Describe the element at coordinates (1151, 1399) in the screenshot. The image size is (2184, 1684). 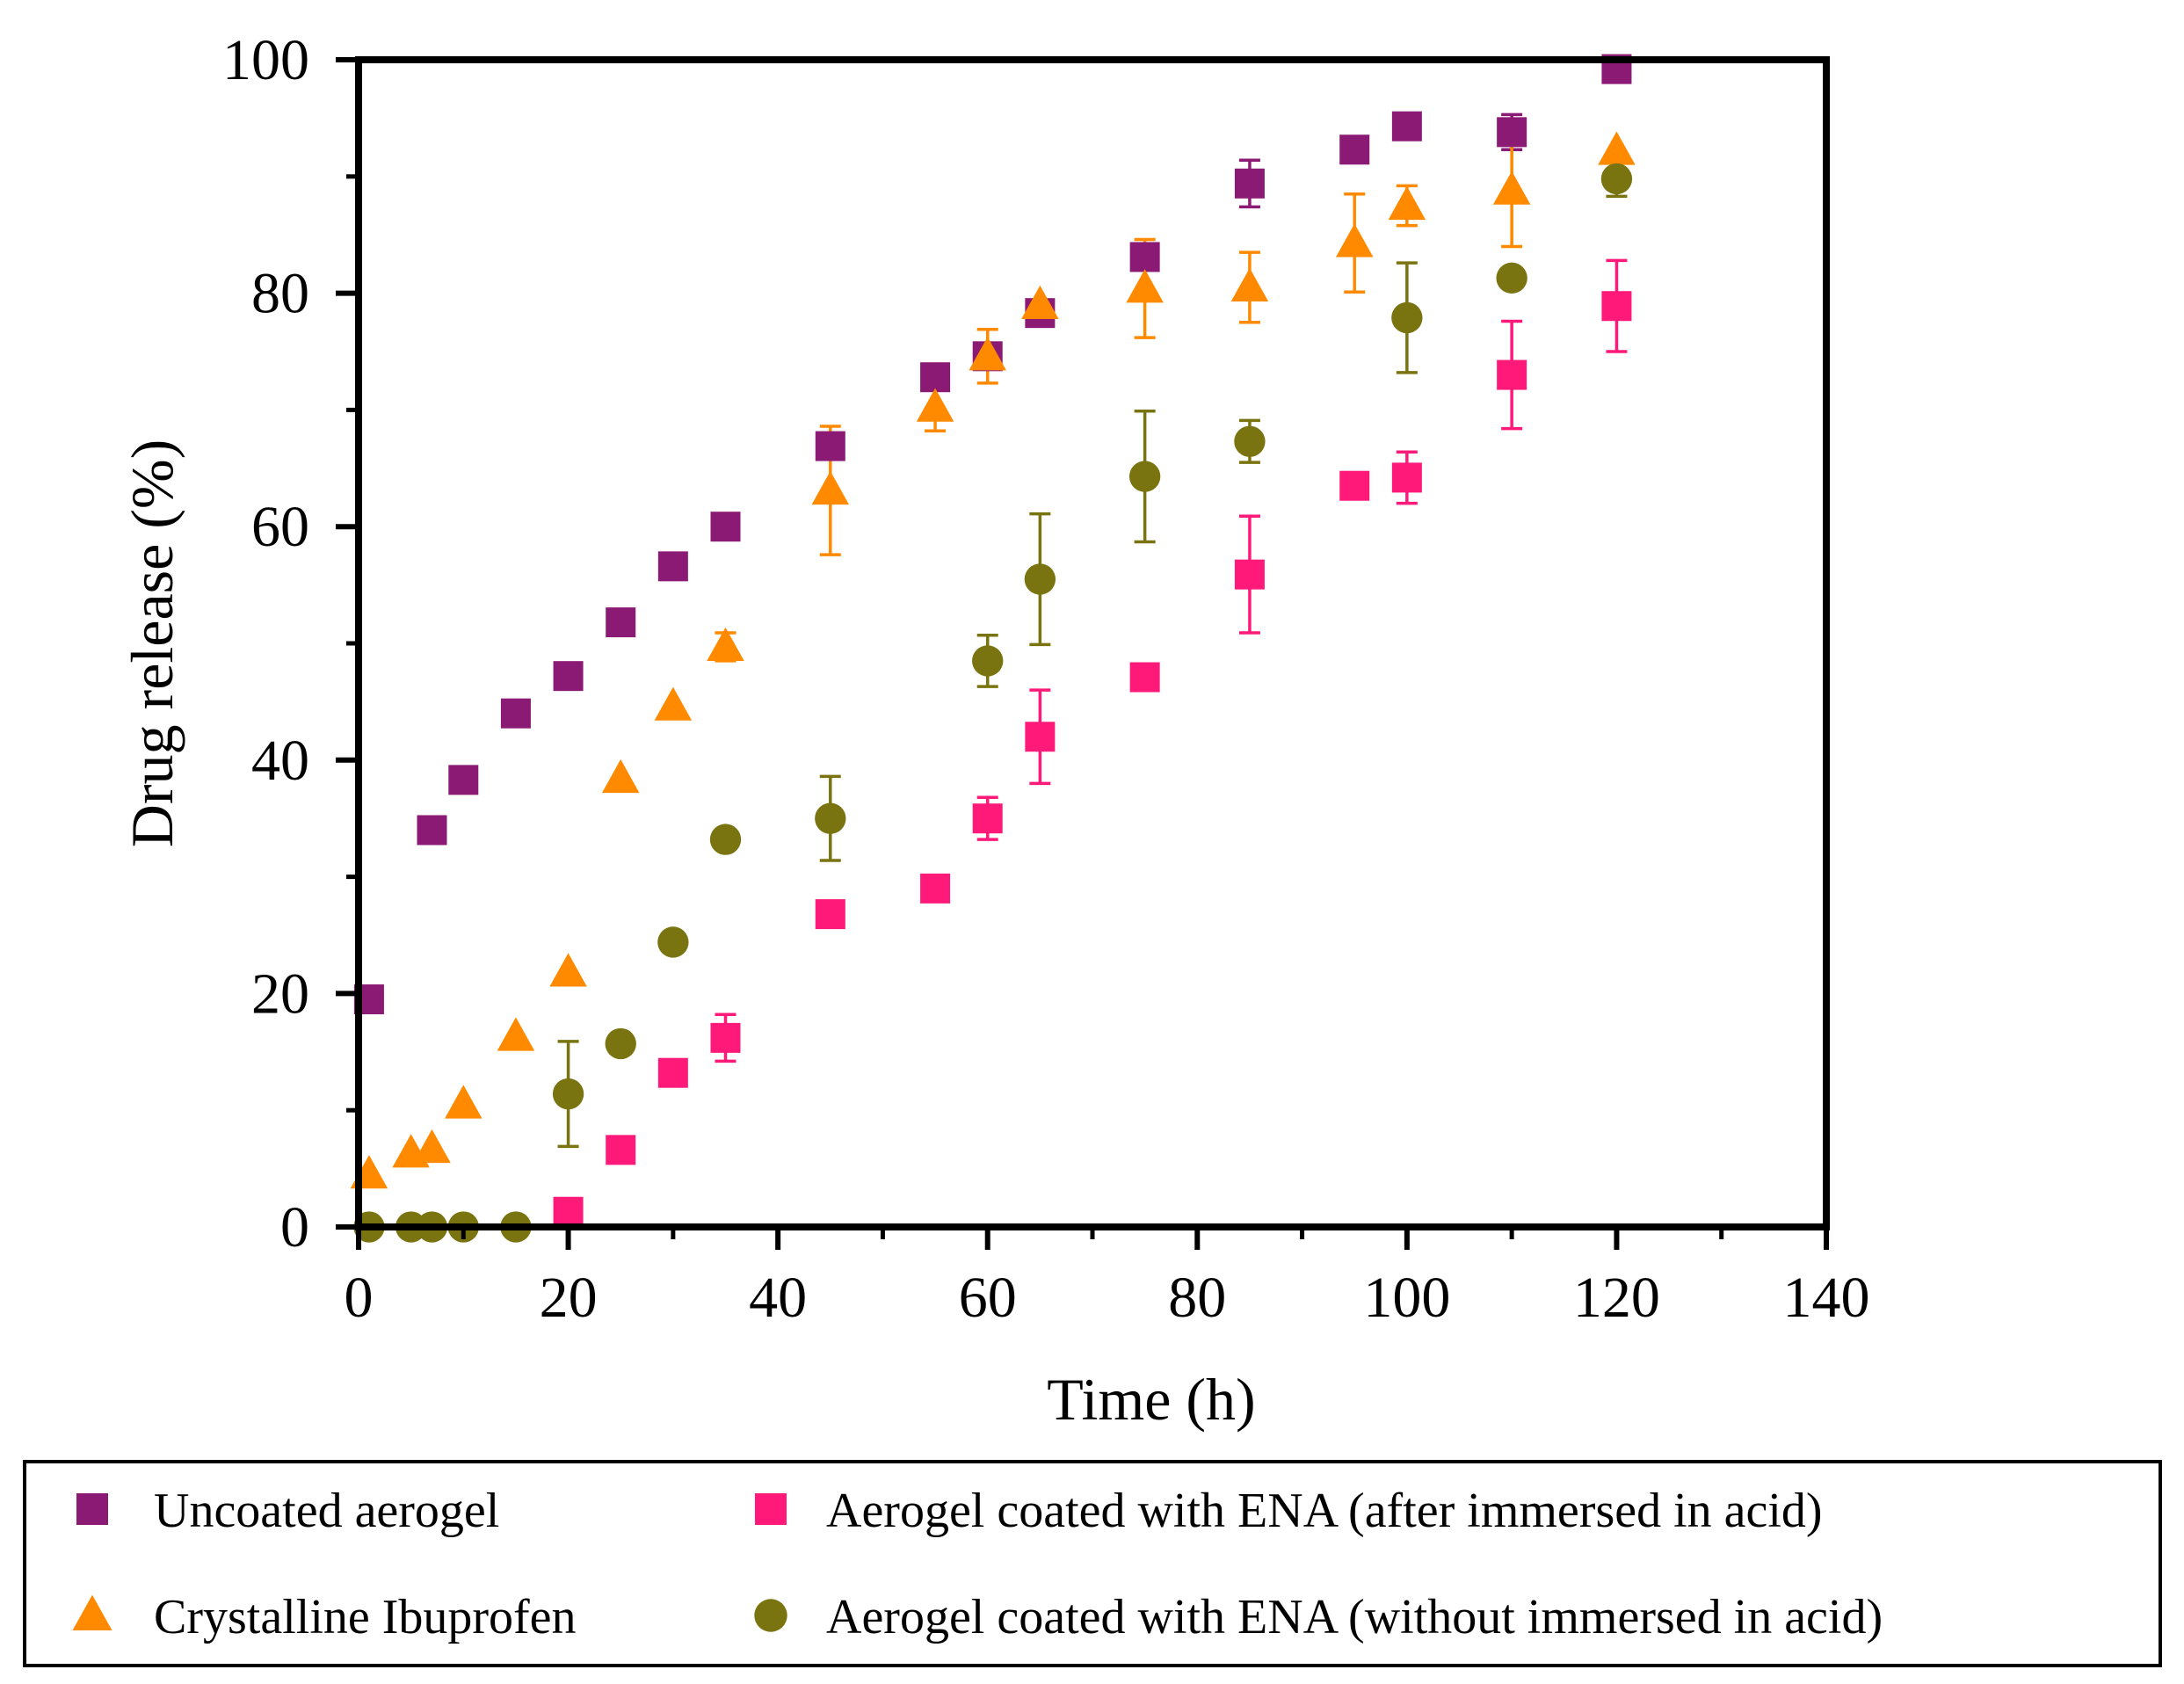
I see `x-axis-title: Time (h)` at that location.